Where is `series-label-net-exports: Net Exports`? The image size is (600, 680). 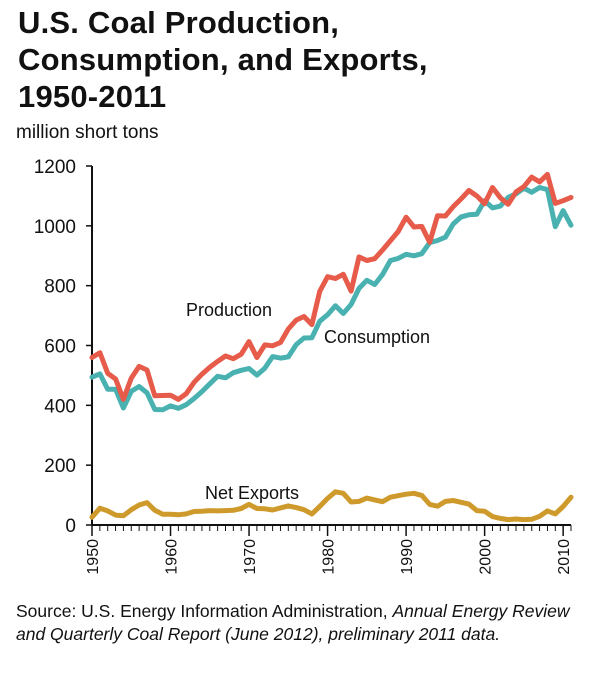 series-label-net-exports: Net Exports is located at coordinates (252, 493).